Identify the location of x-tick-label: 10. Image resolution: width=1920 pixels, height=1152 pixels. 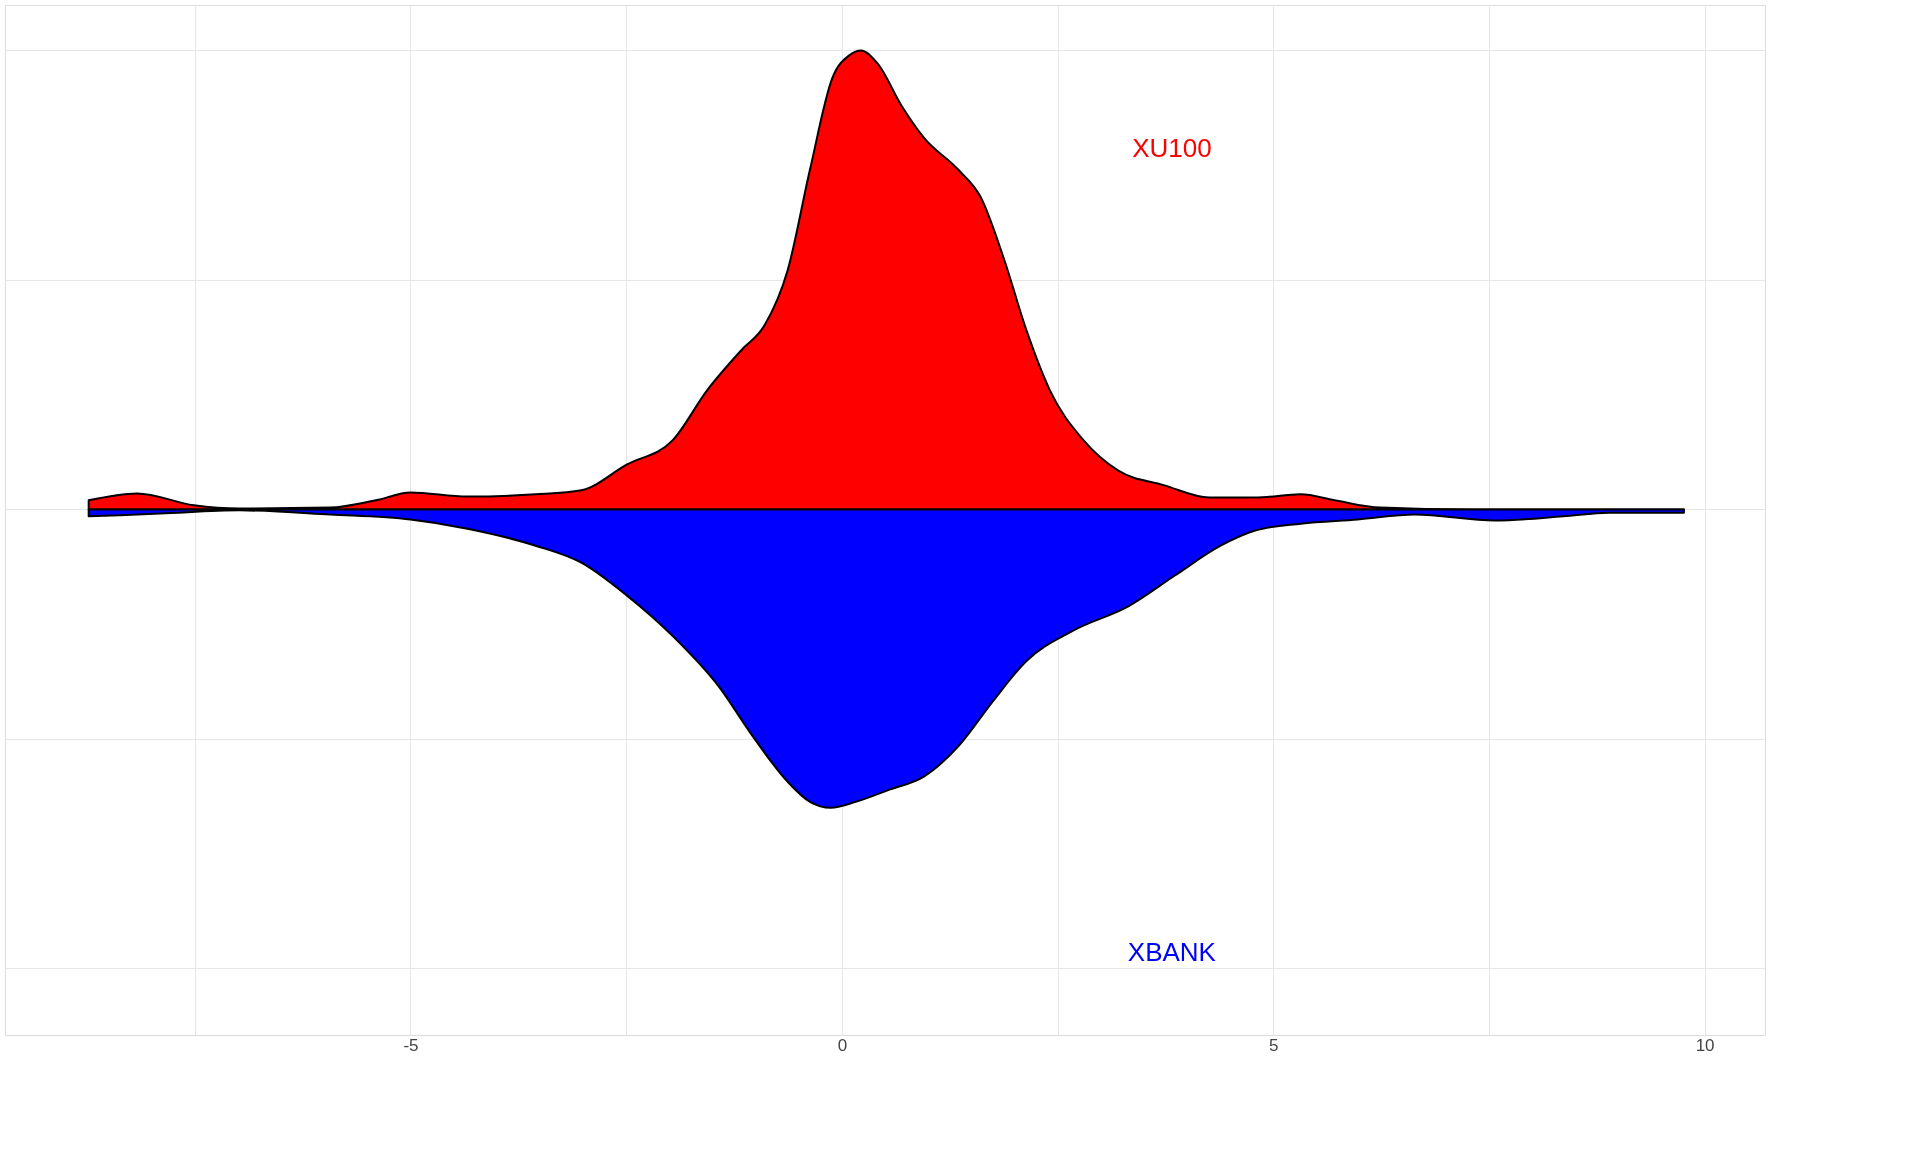
(1705, 1045).